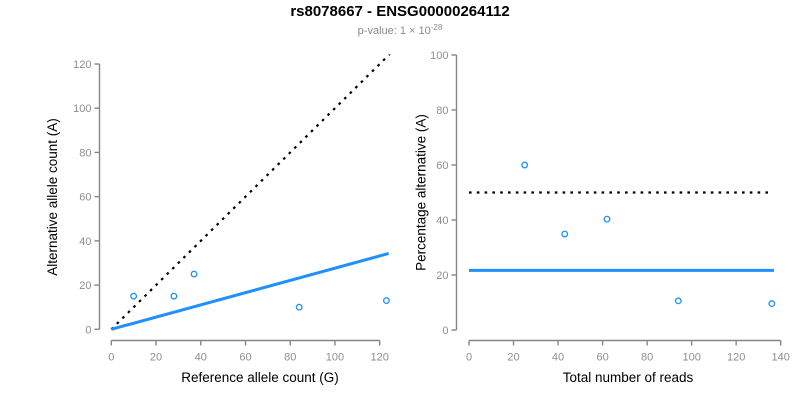 This screenshot has height=400, width=800. What do you see at coordinates (250, 291) in the screenshot?
I see `fit-line` at bounding box center [250, 291].